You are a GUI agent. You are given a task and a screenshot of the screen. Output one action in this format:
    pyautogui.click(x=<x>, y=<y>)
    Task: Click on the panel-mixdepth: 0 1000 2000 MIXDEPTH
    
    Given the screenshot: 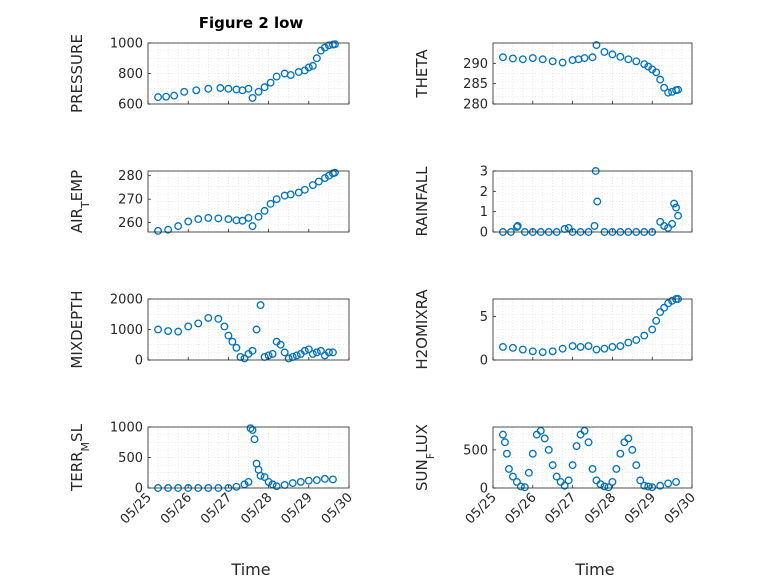 What is the action you would take?
    pyautogui.click(x=209, y=329)
    